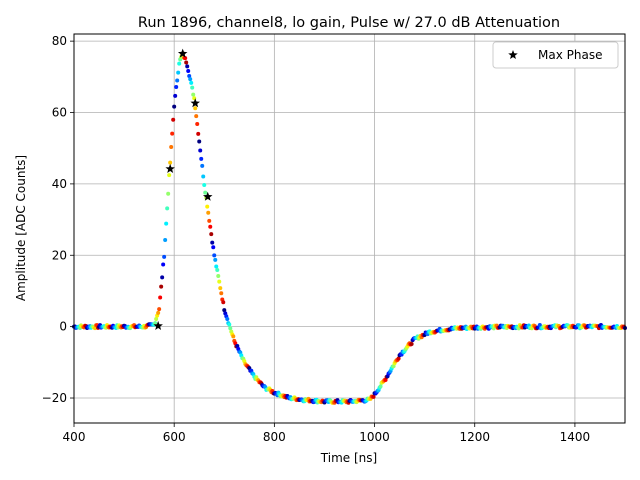 This screenshot has width=640, height=480. What do you see at coordinates (59, 113) in the screenshot?
I see `y-tick-label: 60` at bounding box center [59, 113].